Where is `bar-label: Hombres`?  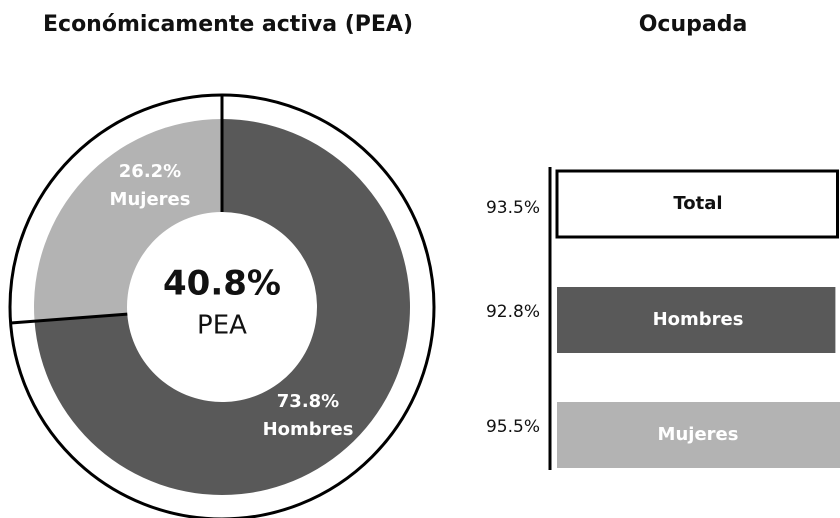
bar-label: Hombres is located at coordinates (698, 319).